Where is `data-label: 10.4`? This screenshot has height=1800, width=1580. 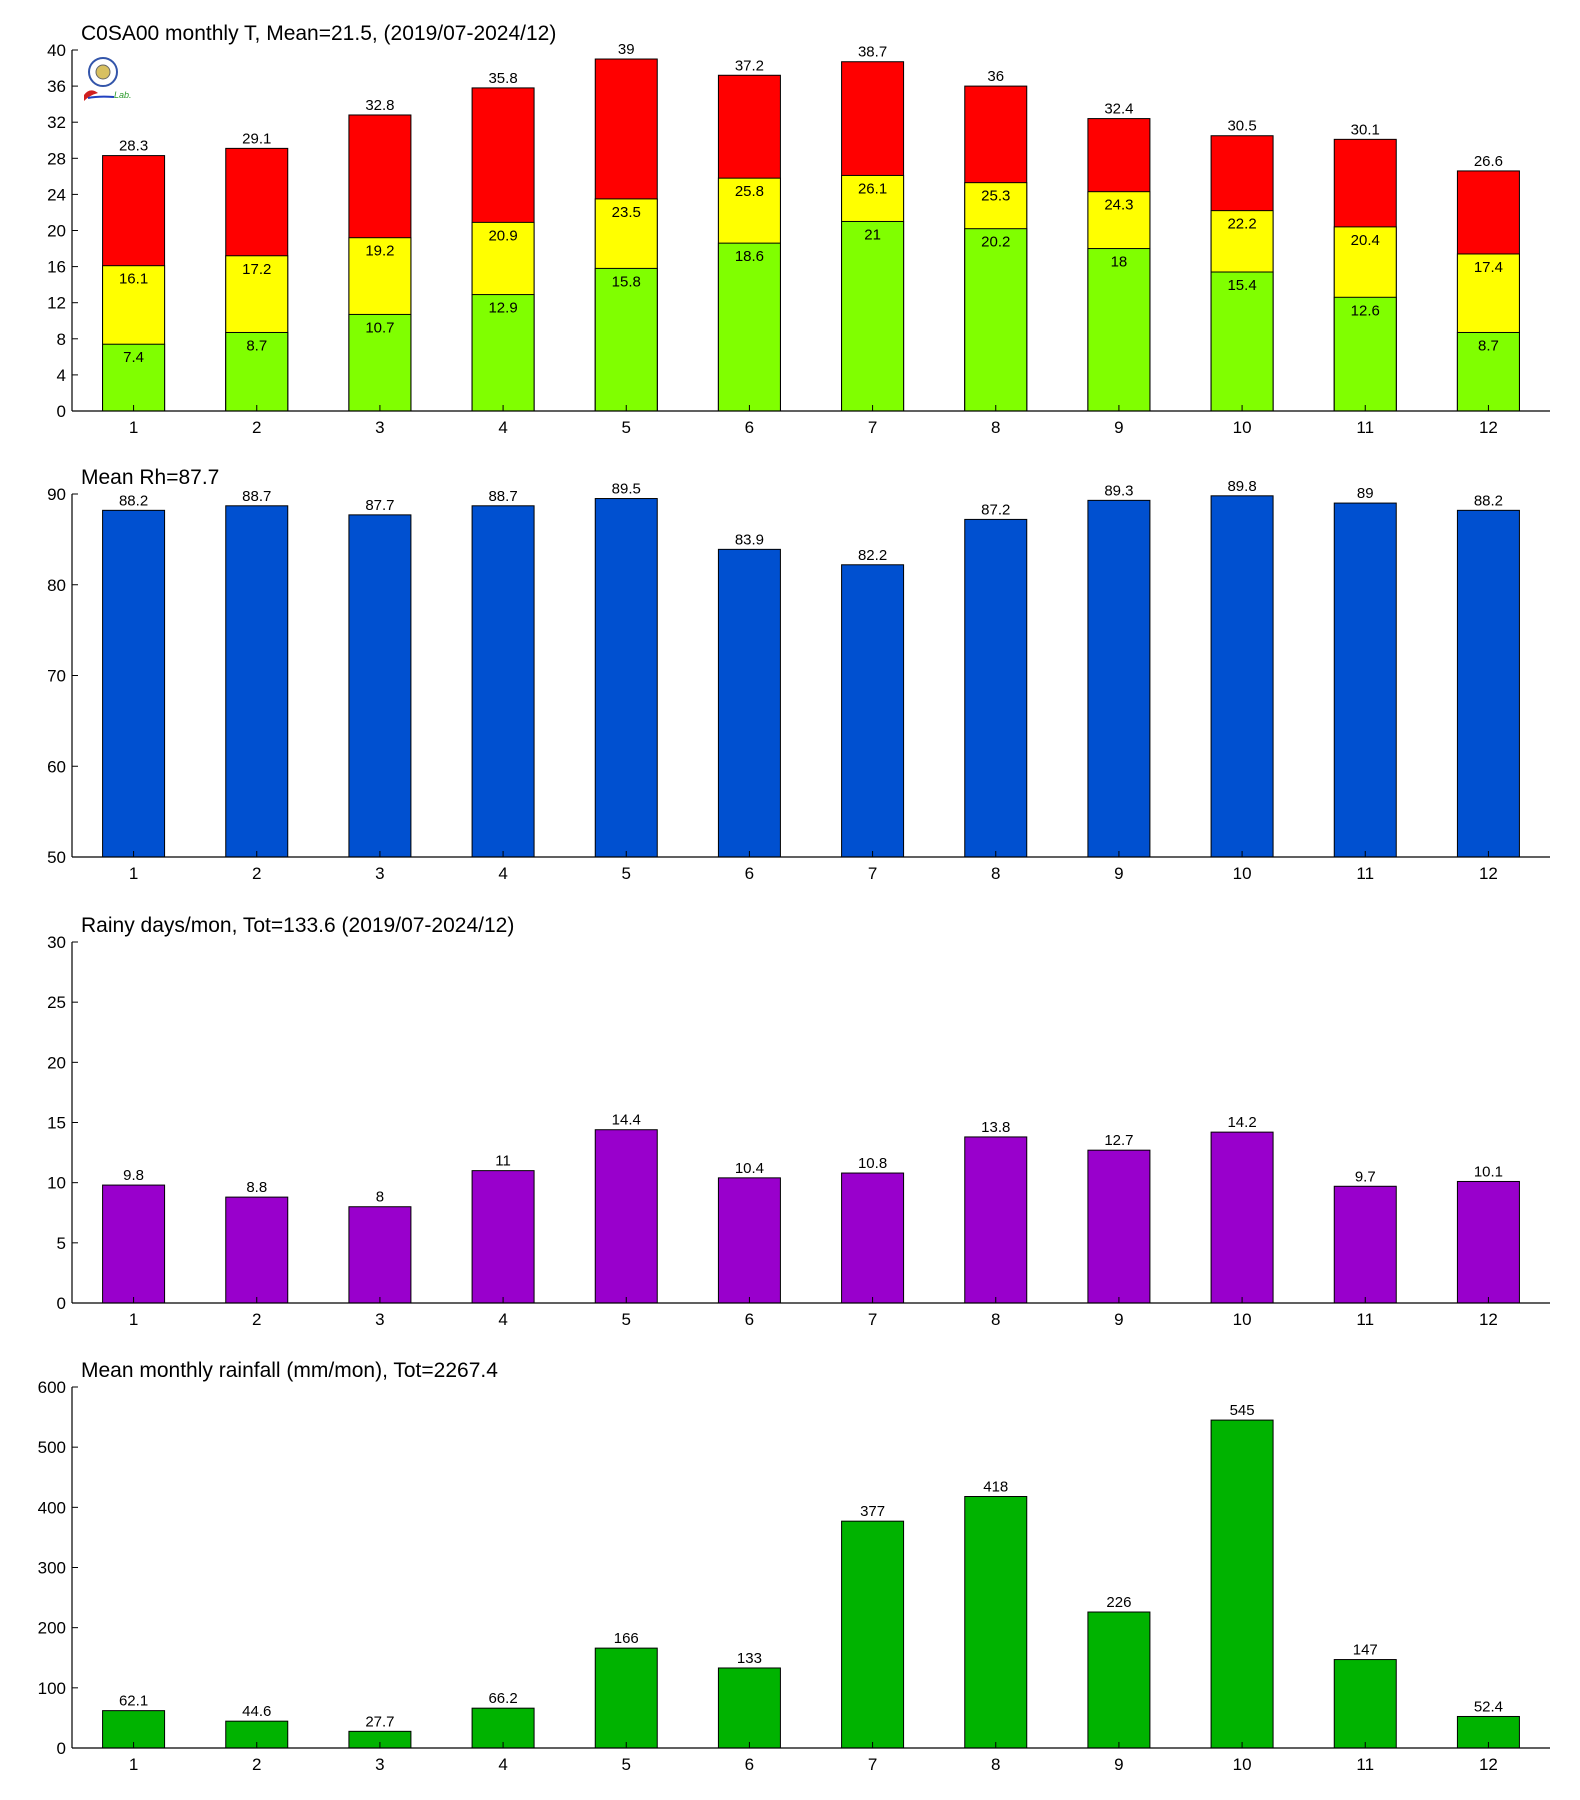
data-label: 10.4 is located at coordinates (749, 1168).